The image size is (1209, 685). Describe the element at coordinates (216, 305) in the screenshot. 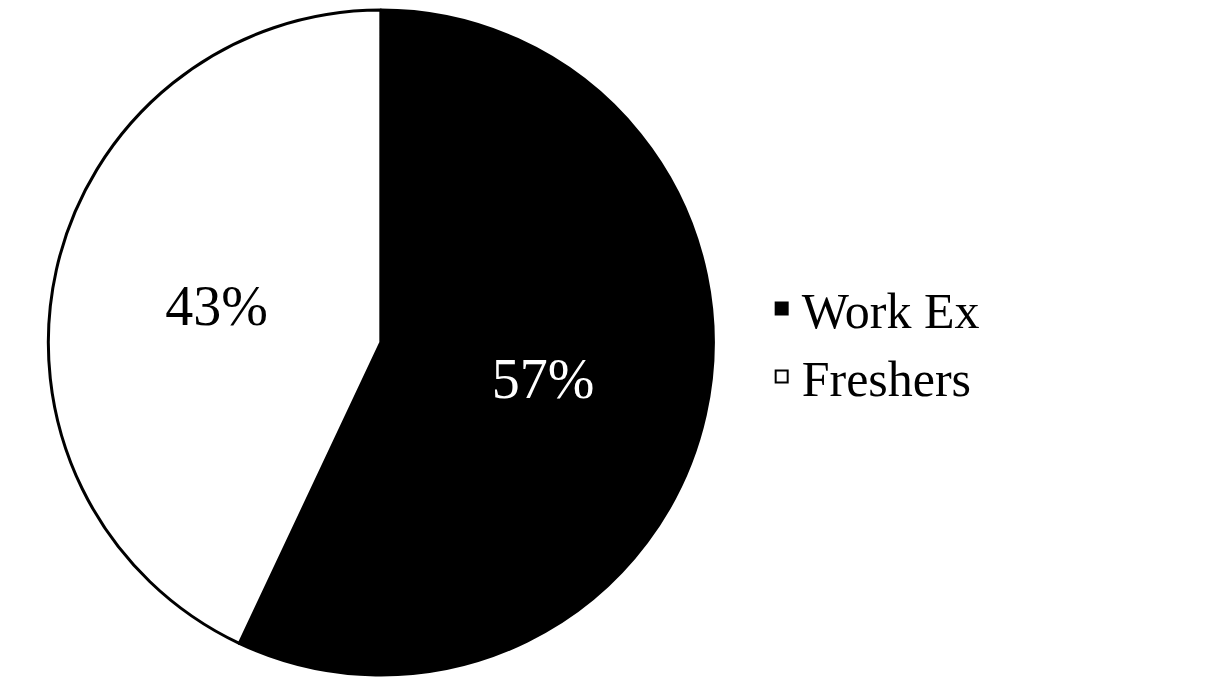

I see `data-label: 43%` at that location.